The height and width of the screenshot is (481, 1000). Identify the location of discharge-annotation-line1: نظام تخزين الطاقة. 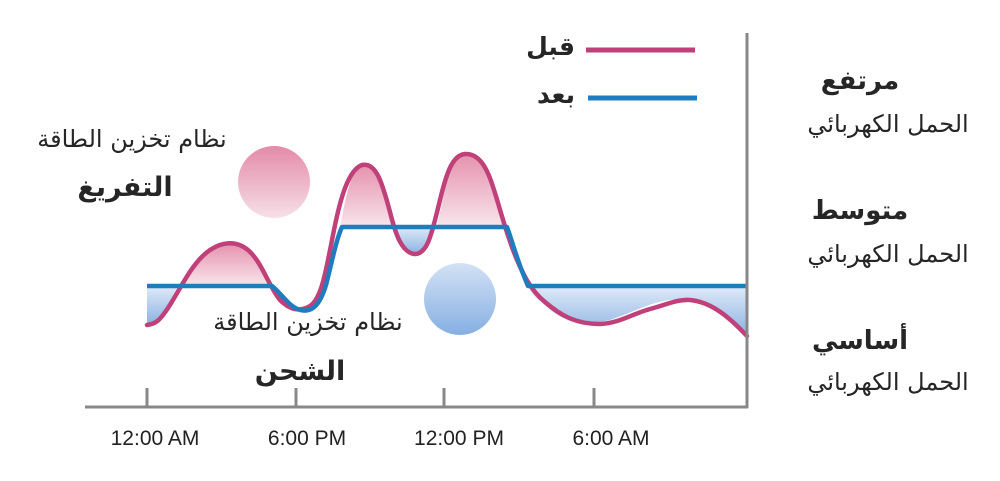
(132, 139).